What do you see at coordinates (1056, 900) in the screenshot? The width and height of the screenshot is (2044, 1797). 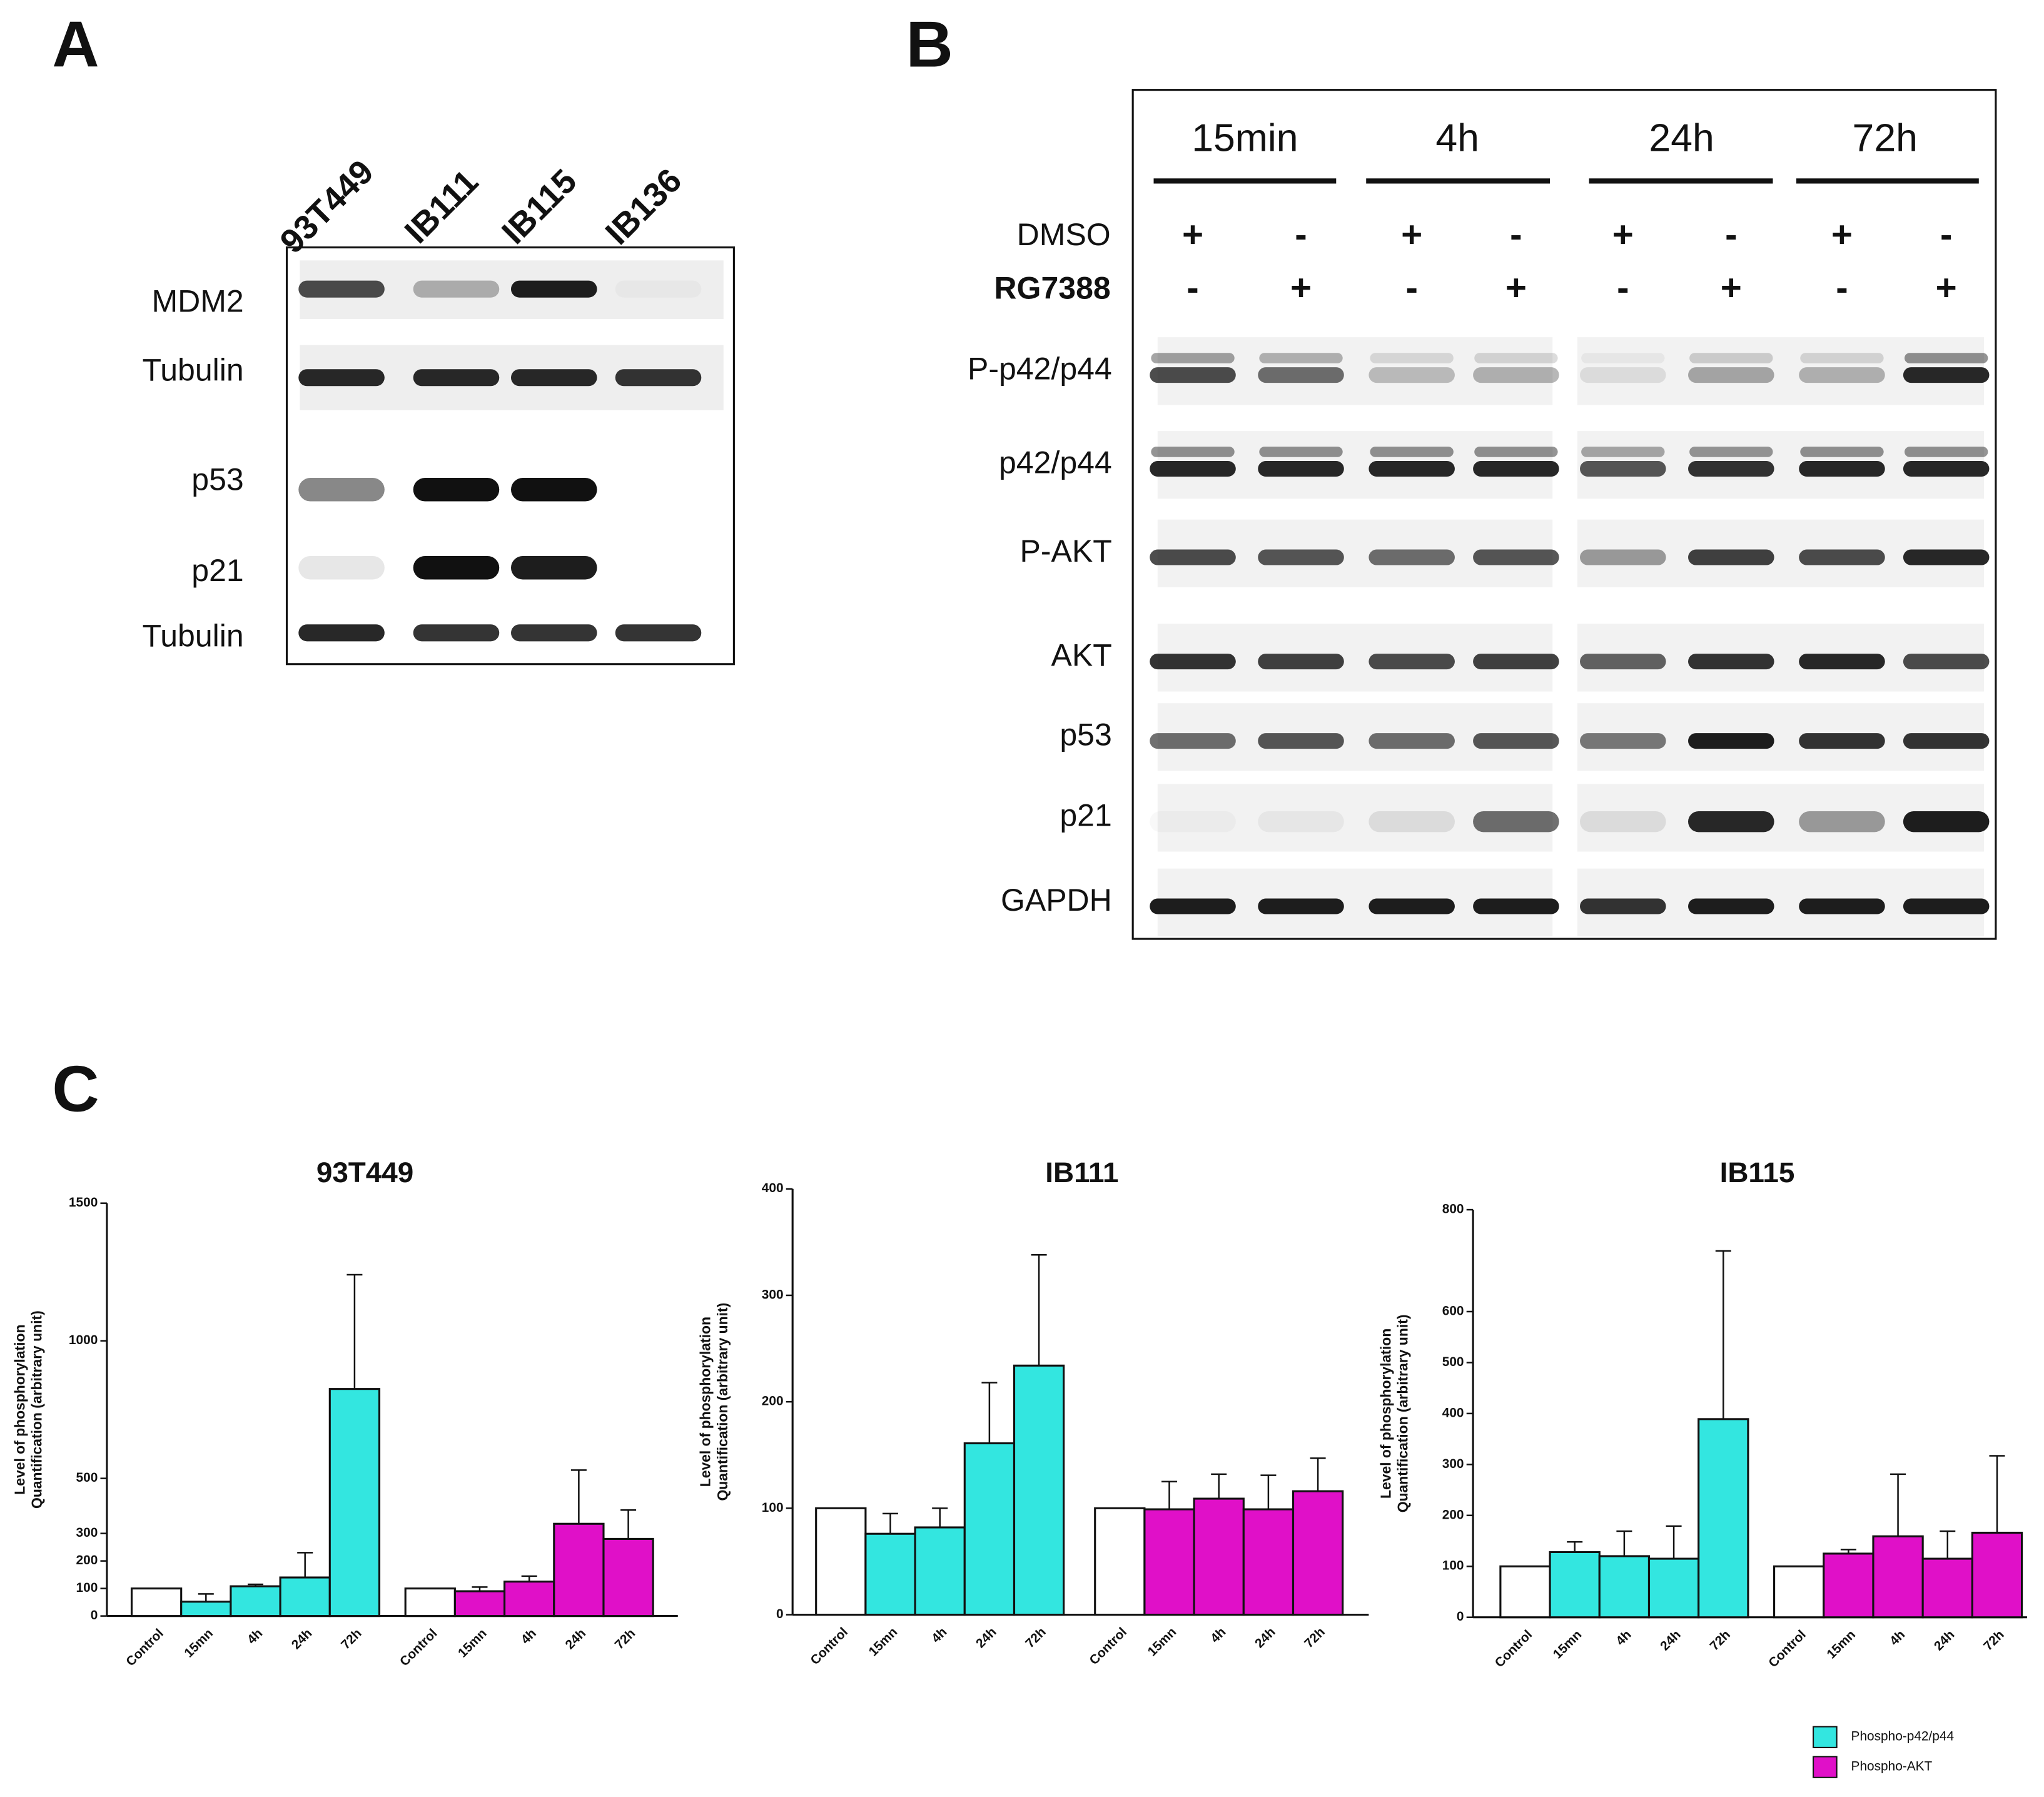 I see `row-label: GAPDH` at bounding box center [1056, 900].